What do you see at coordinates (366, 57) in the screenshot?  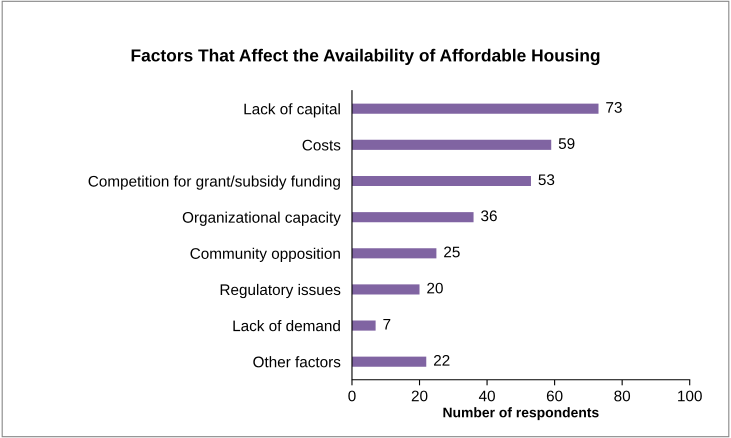 I see `chart-title: Factors That Affect the Availability of Affordable Housing` at bounding box center [366, 57].